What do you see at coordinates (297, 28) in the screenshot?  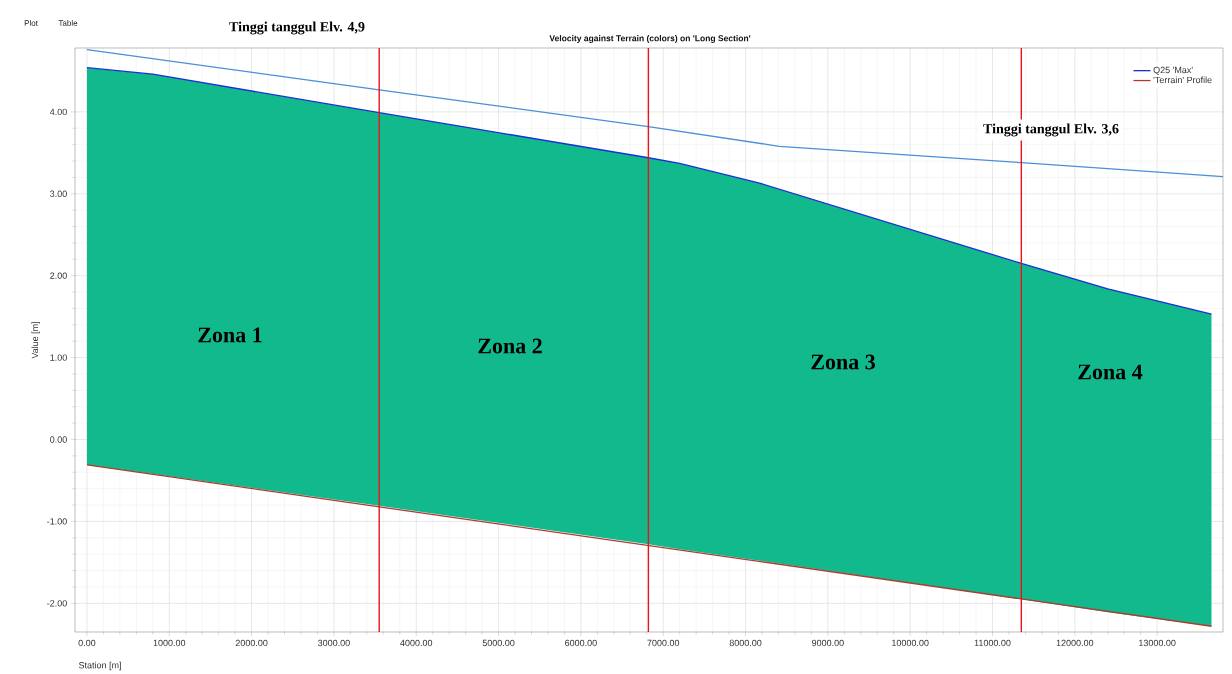 I see `text: Tinggi tanggul Elv. 4,9` at bounding box center [297, 28].